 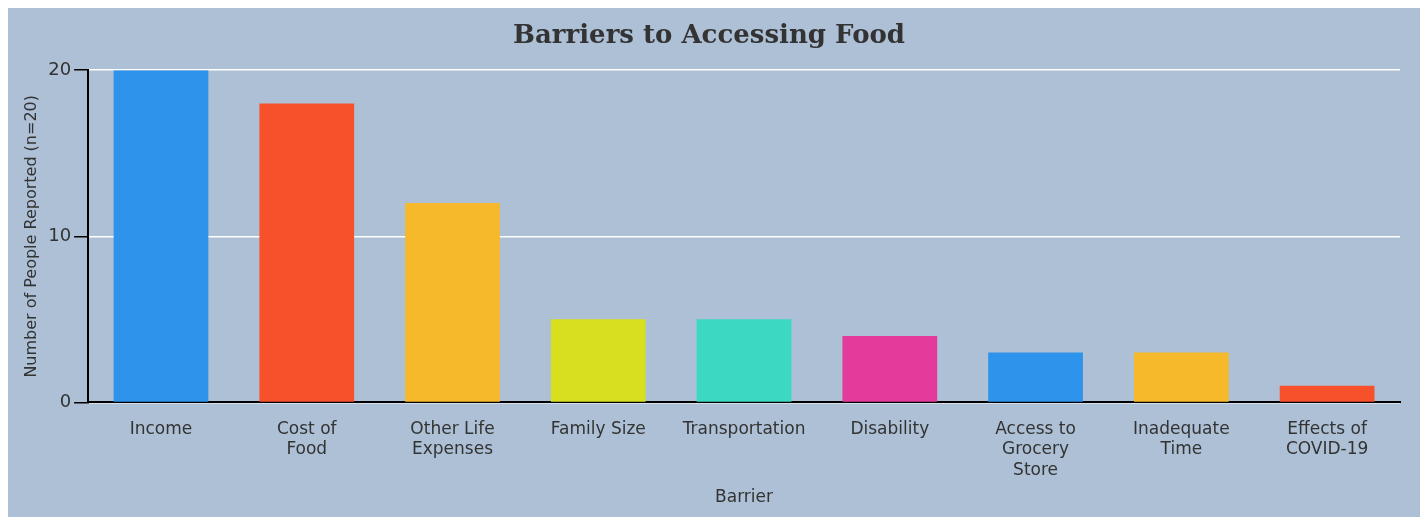 What do you see at coordinates (1035, 448) in the screenshot?
I see `x-tick-label: Access to Grocery Store` at bounding box center [1035, 448].